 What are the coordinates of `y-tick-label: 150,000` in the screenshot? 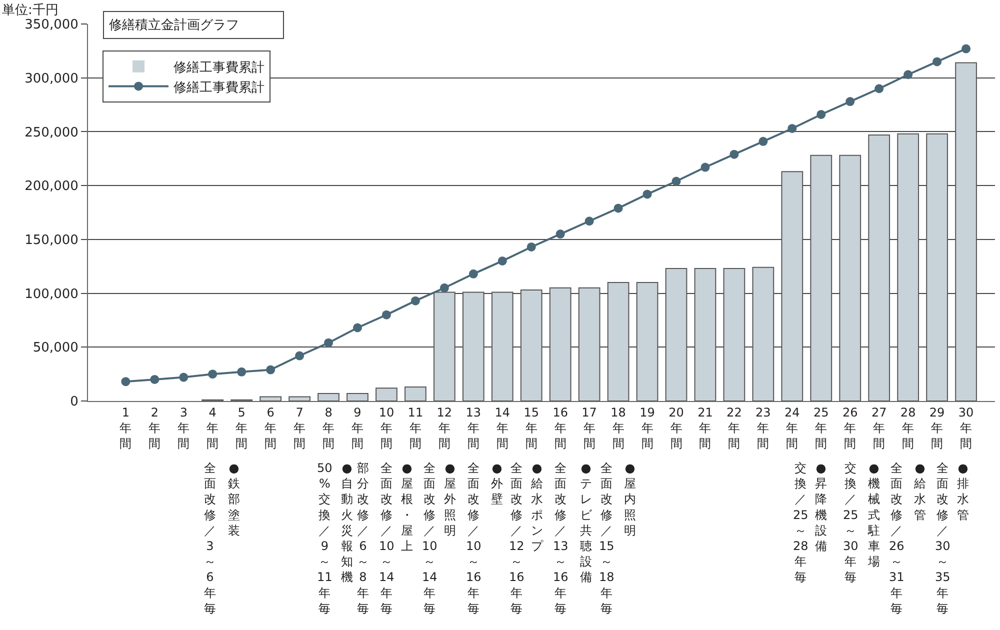 It's located at (51, 240).